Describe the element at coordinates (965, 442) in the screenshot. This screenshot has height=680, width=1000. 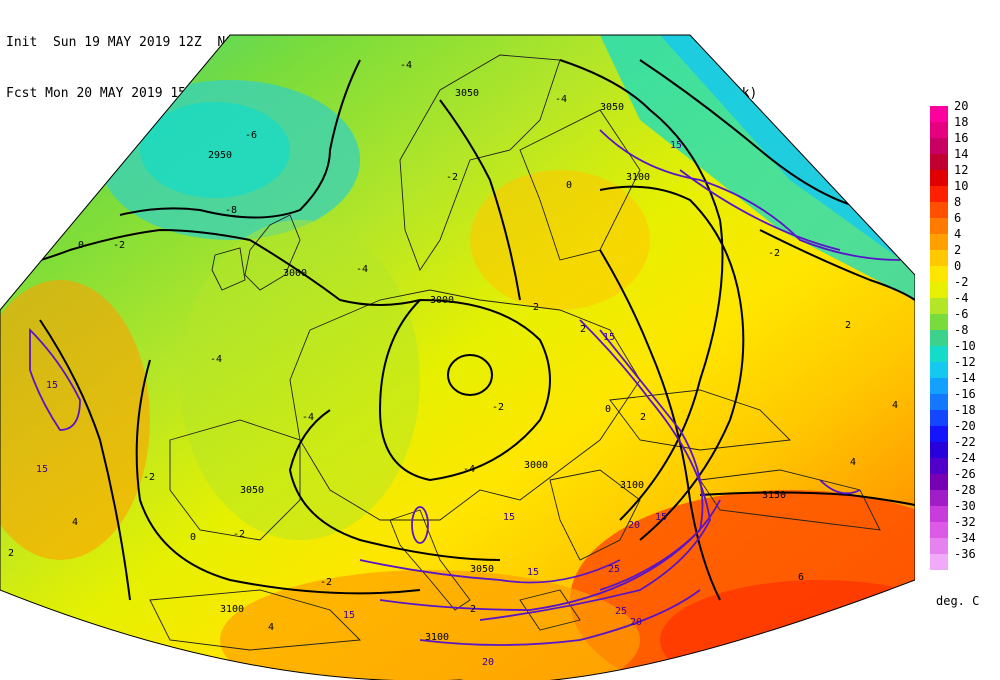
I see `colorbar-label: -22` at that location.